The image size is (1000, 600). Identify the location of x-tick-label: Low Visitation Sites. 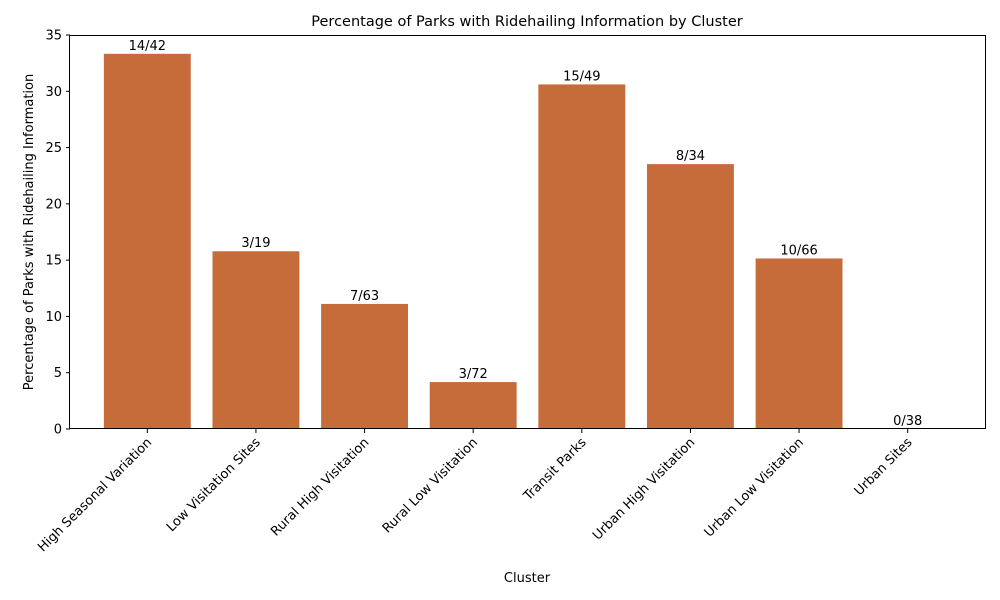
(214, 485).